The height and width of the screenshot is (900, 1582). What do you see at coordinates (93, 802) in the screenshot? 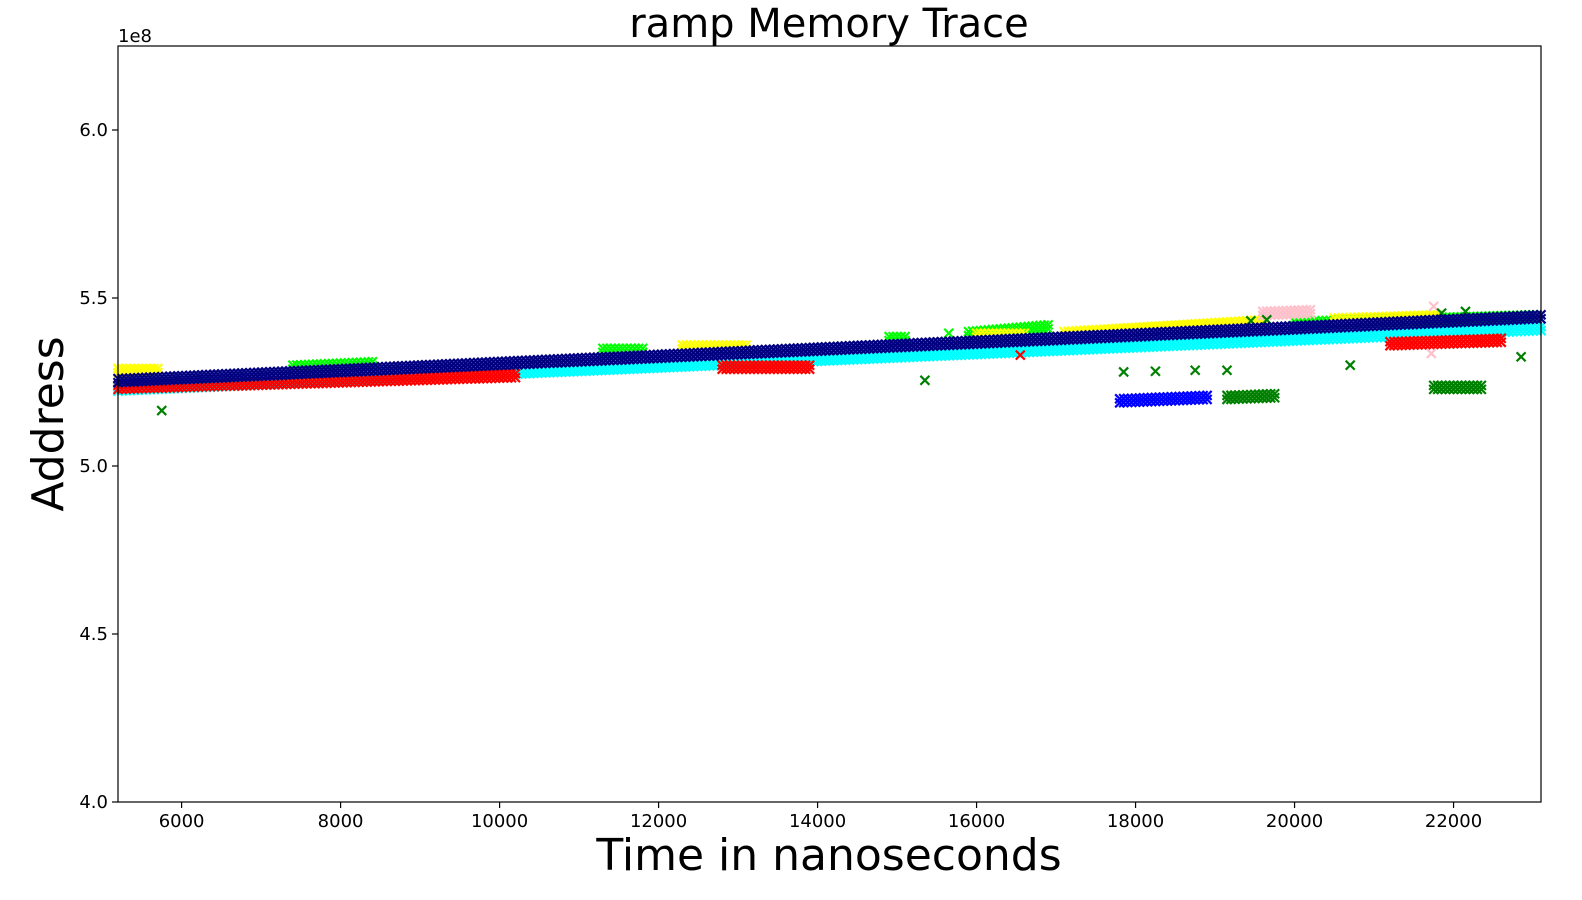
I see `y-tick-label: 4.0` at bounding box center [93, 802].